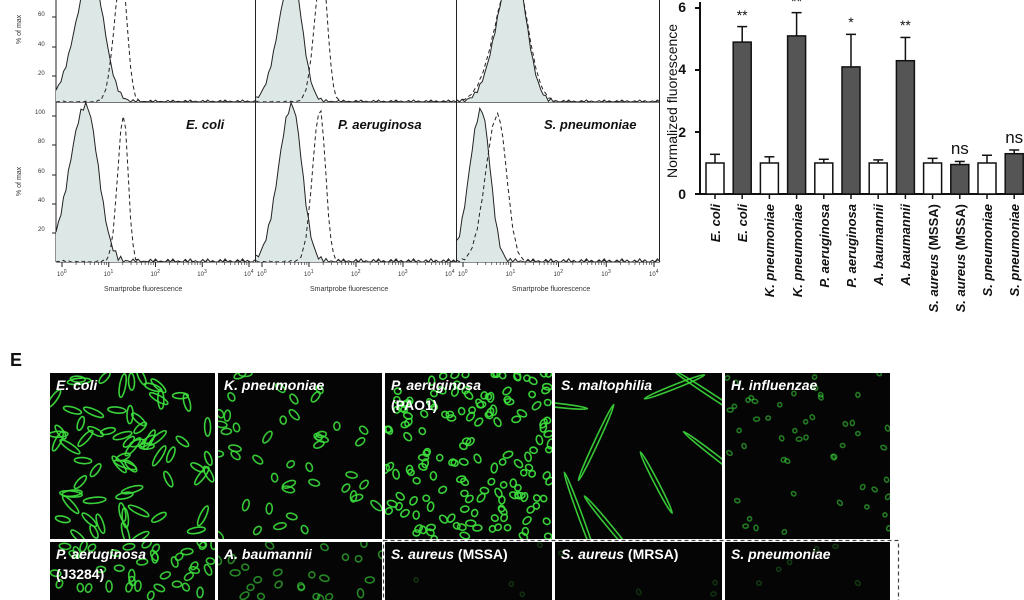 This screenshot has width=1024, height=600. I want to click on histogram-fill, so click(356, 51).